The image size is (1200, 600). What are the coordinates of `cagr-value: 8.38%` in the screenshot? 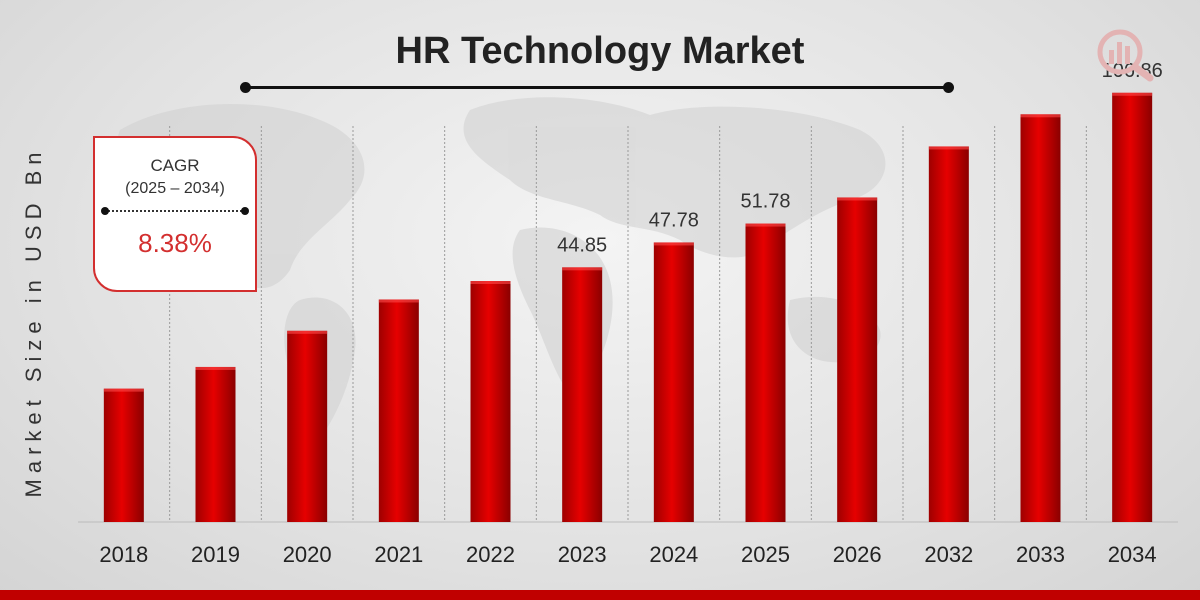 It's located at (175, 243).